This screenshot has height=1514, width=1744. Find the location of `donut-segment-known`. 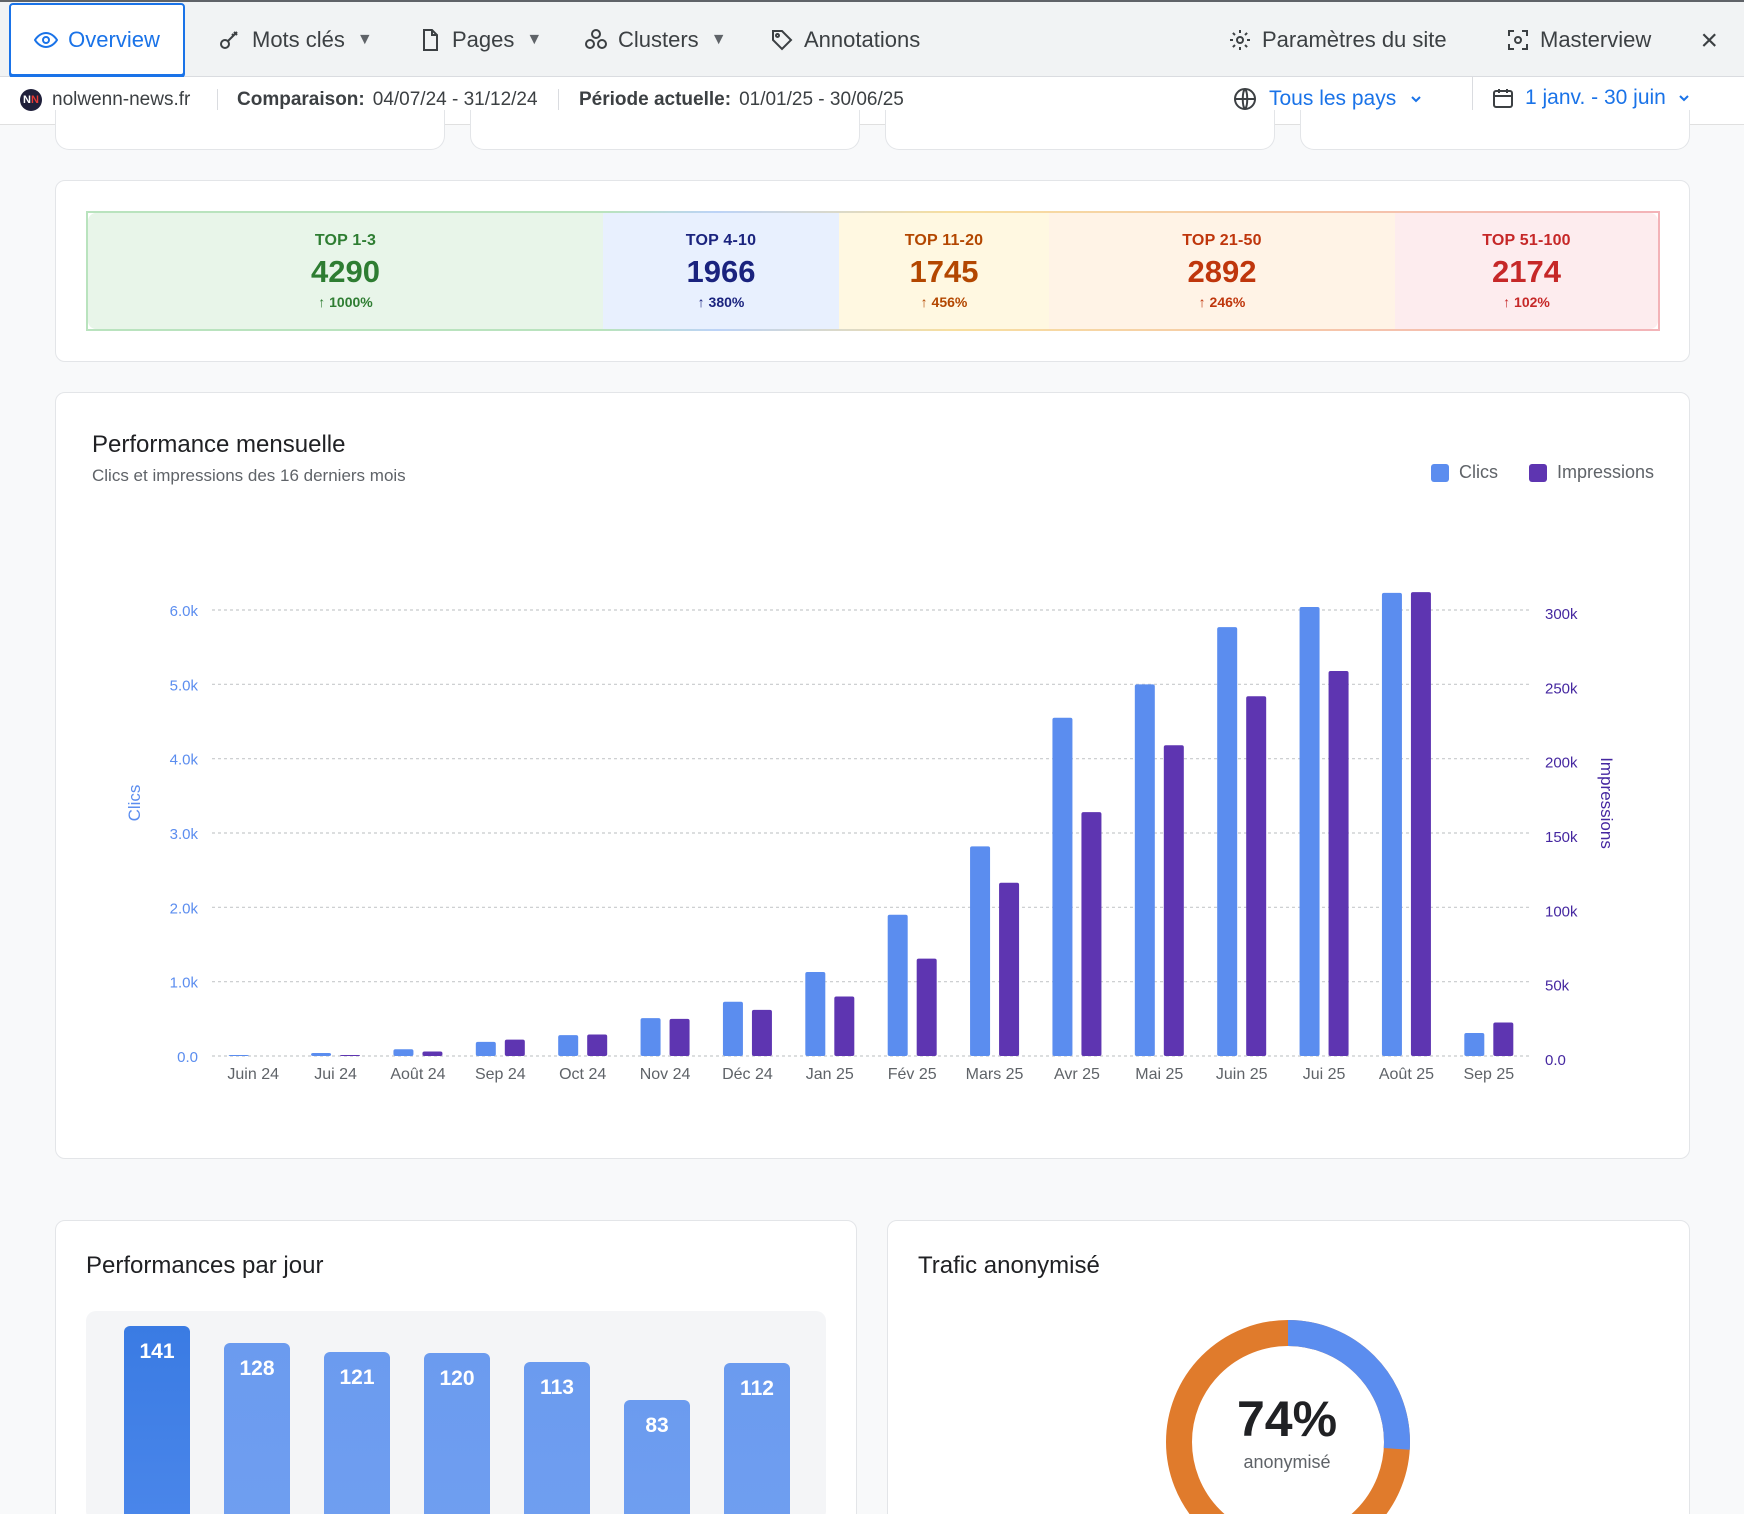

donut-segment-known is located at coordinates (1288, 1417).